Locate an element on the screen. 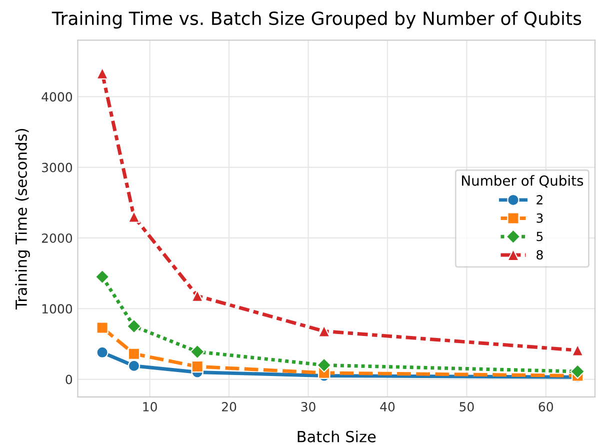  y-tick-label: 2000 is located at coordinates (57, 238).